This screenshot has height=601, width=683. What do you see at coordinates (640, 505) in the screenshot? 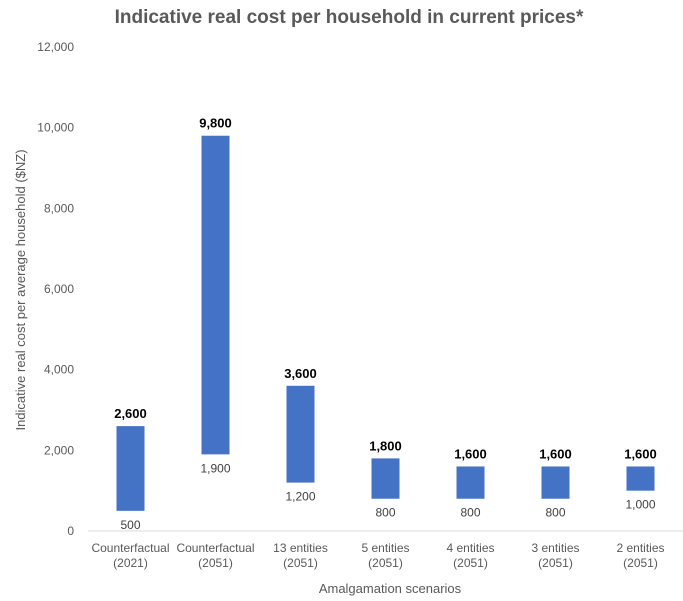
I see `low-value-label: 1,000` at bounding box center [640, 505].